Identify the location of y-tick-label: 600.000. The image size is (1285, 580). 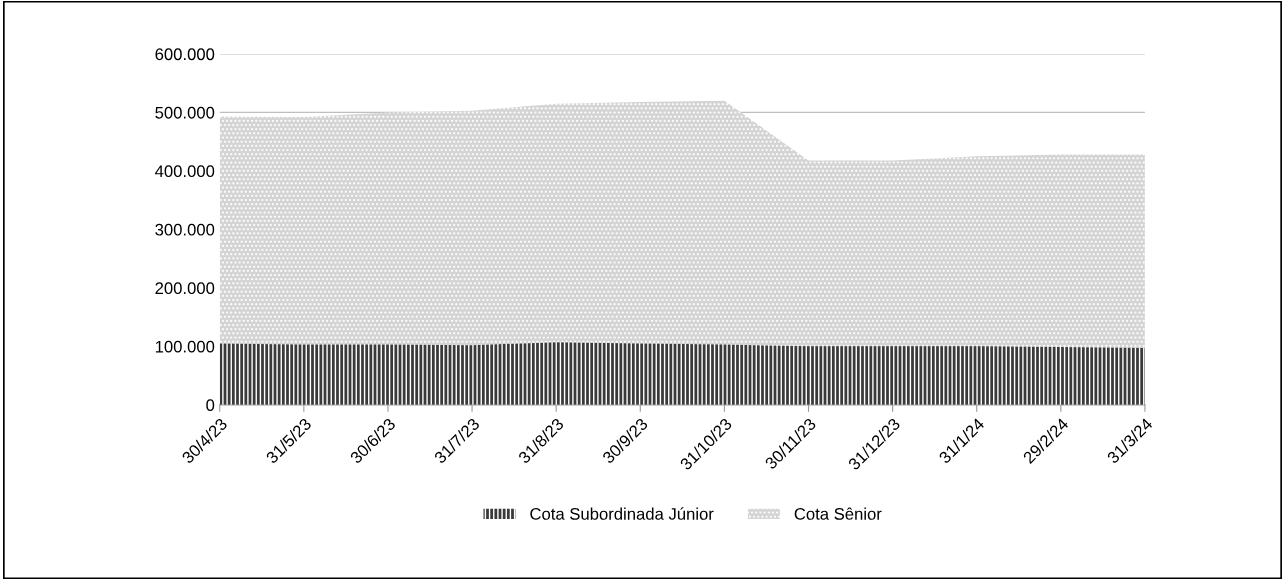
(185, 54).